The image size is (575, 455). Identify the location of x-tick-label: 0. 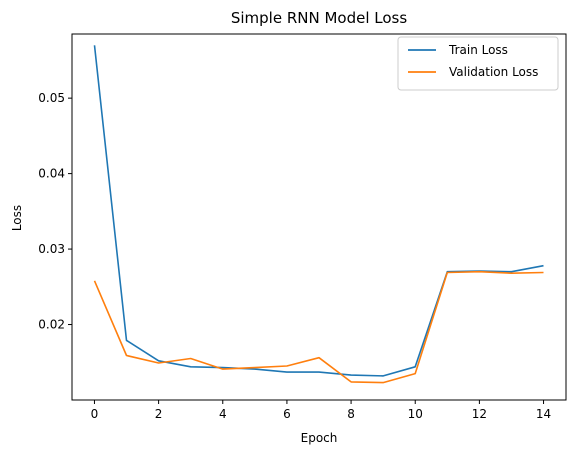
(95, 414).